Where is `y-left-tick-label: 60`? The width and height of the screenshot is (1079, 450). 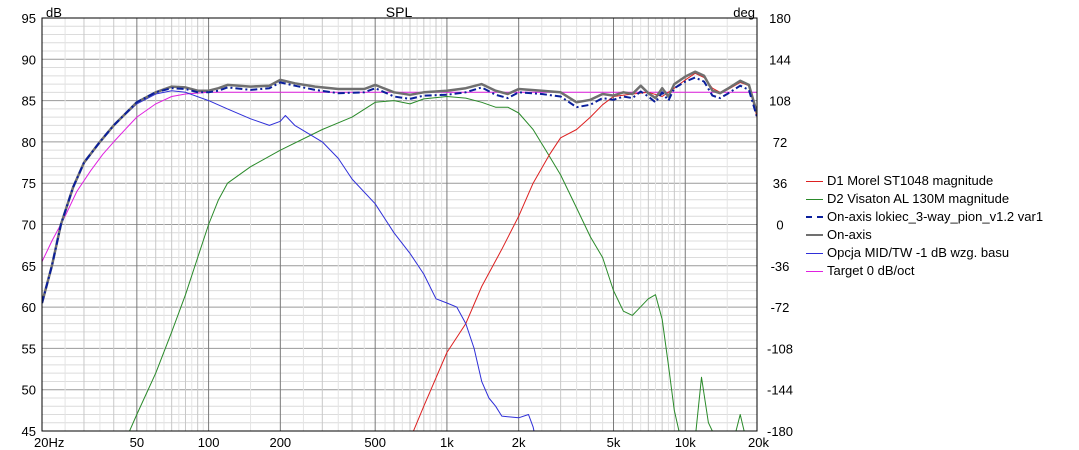
y-left-tick-label: 60 is located at coordinates (29, 307).